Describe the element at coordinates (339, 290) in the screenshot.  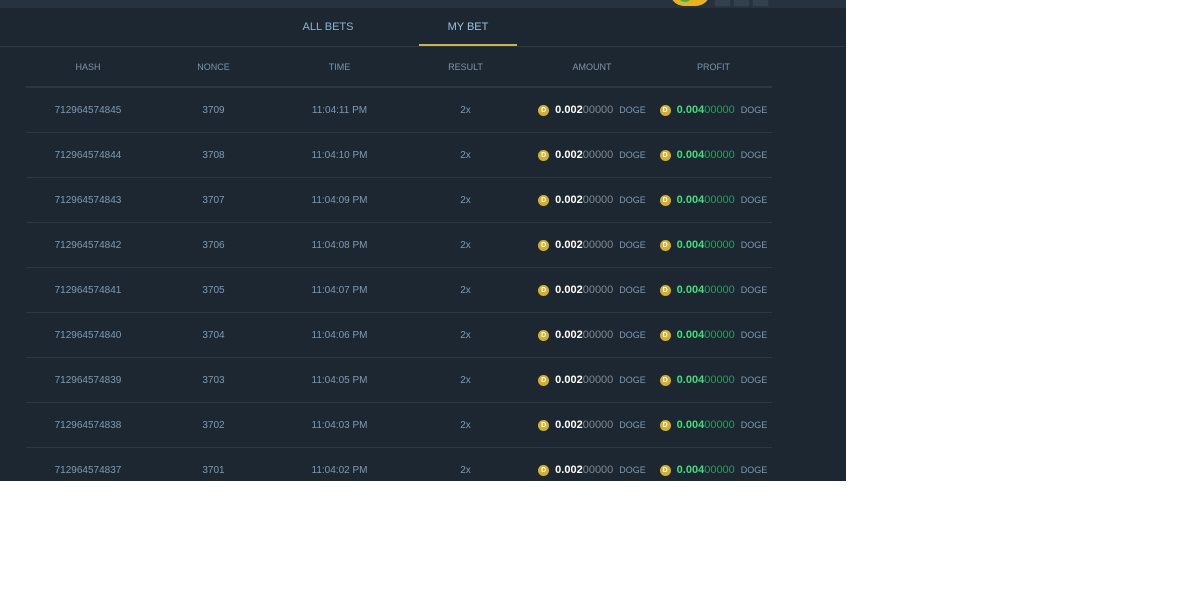
I see `time-cell: 11:04:07 PM` at that location.